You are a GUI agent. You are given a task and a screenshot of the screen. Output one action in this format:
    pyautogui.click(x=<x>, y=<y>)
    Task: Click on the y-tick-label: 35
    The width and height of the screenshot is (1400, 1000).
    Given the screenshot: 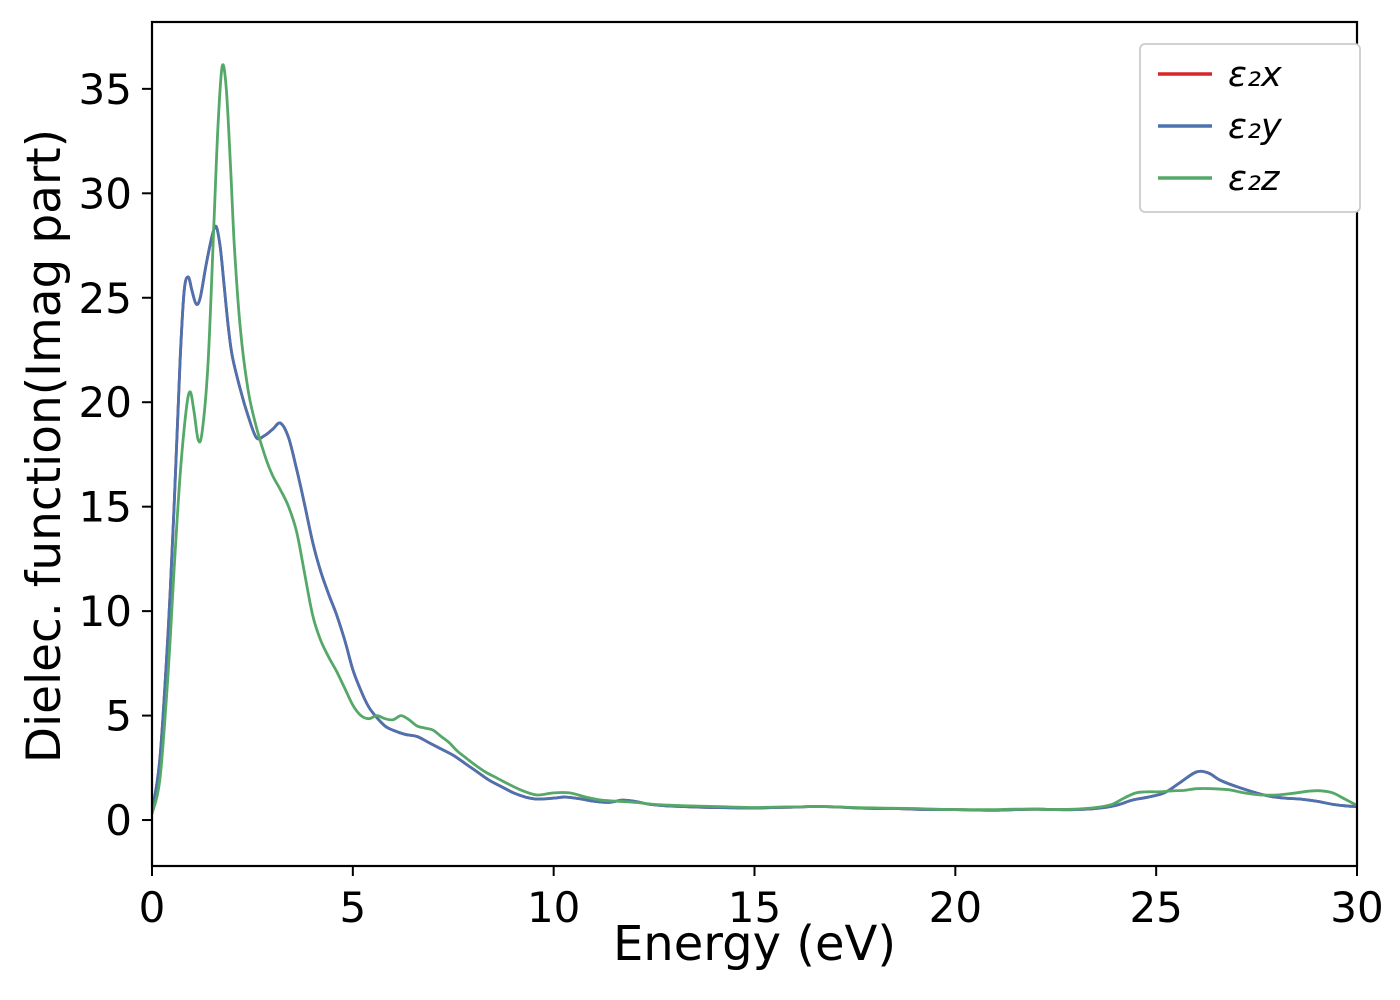 What is the action you would take?
    pyautogui.click(x=105, y=89)
    